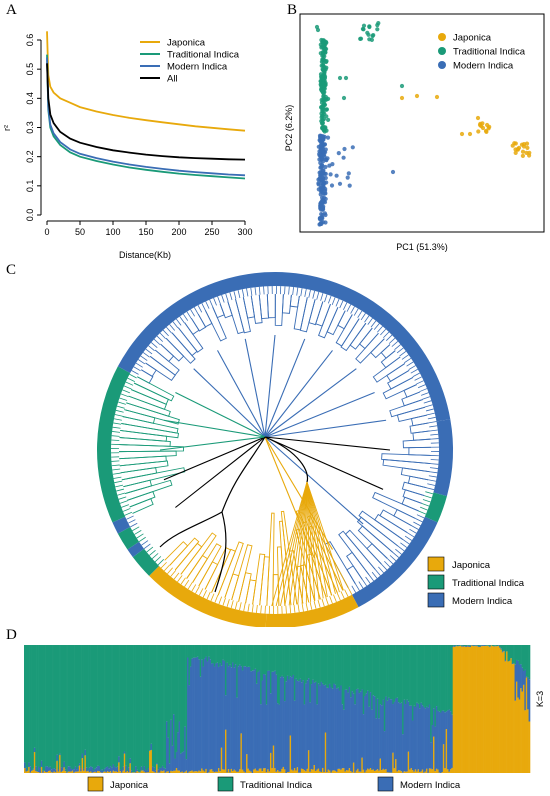 This screenshot has height=796, width=550. Describe the element at coordinates (292, 10) in the screenshot. I see `panel-label-b: B` at that location.